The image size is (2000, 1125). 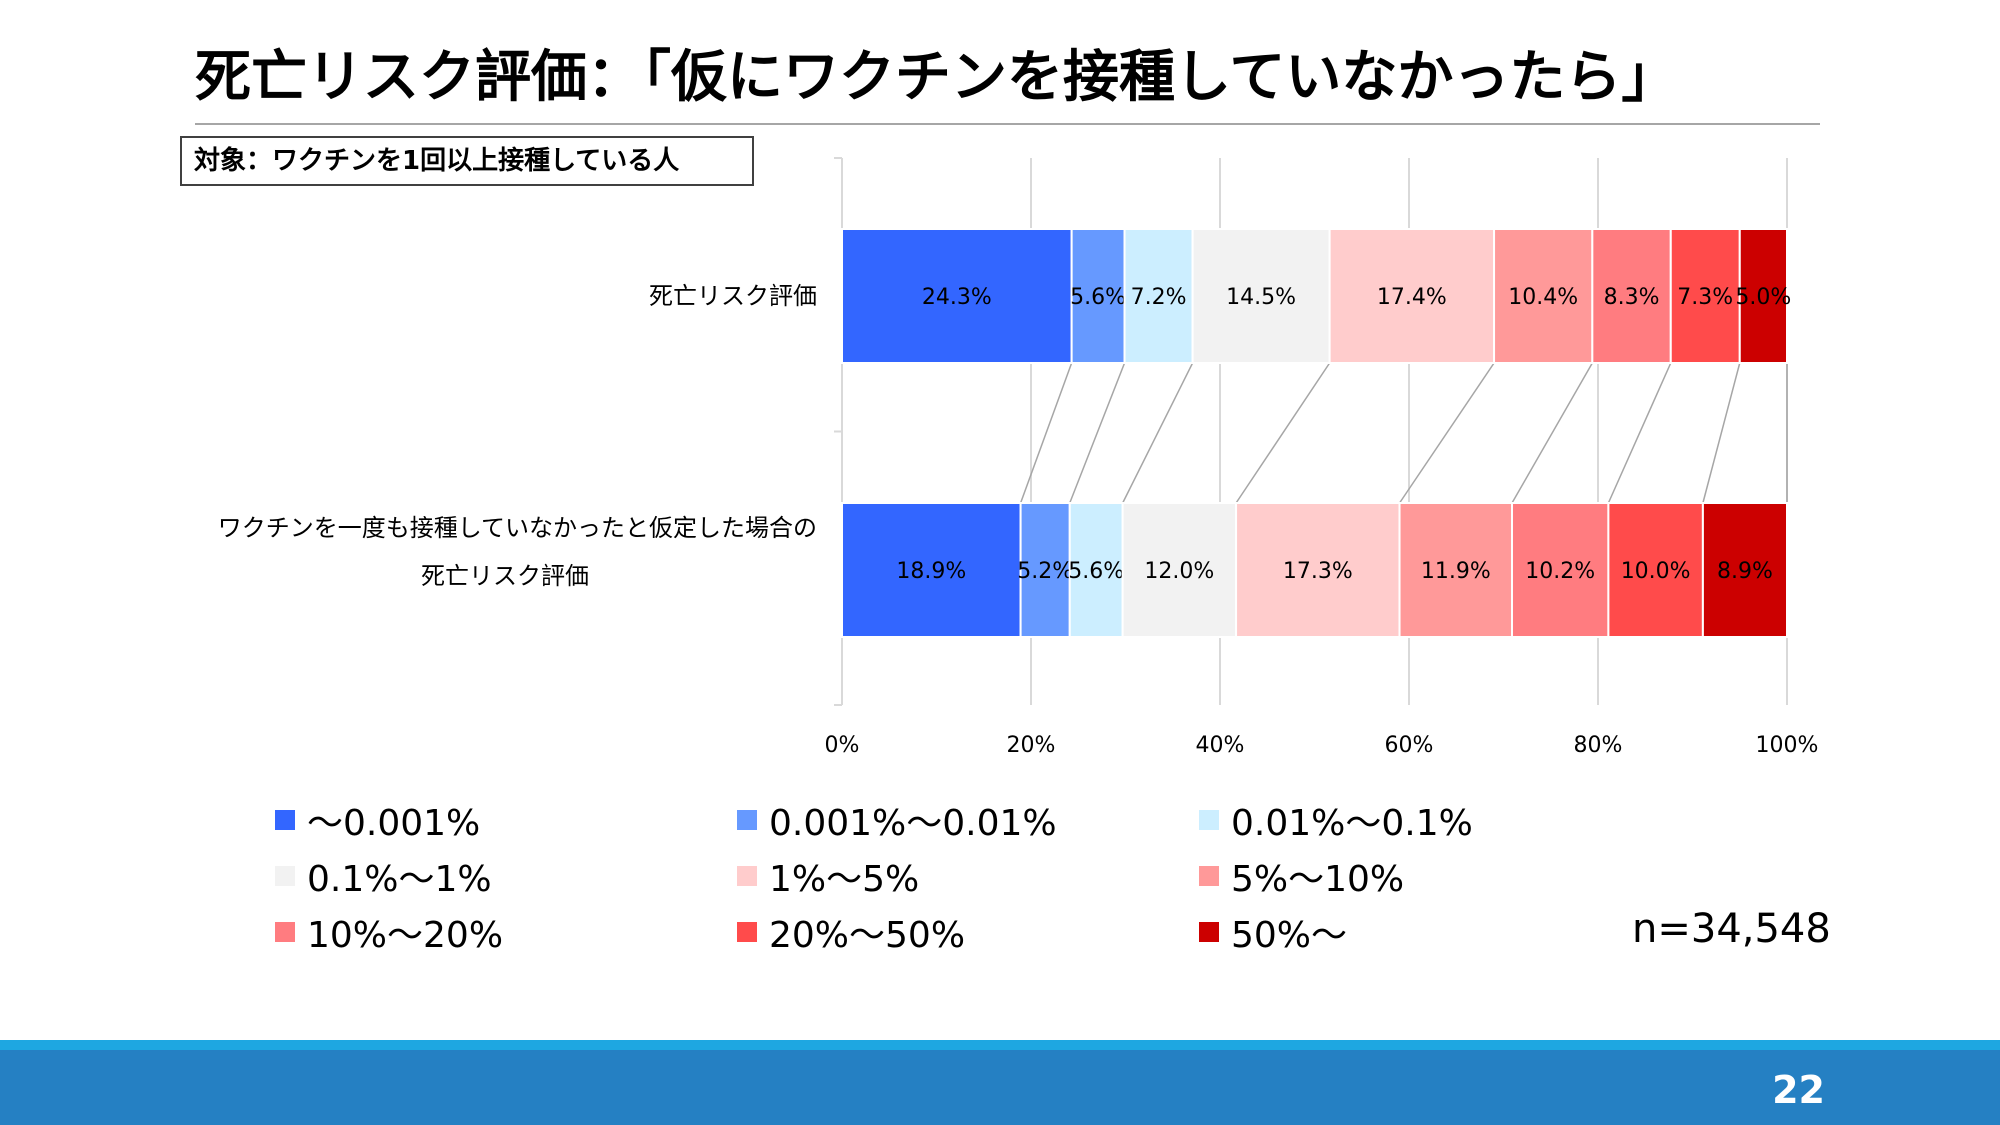 I want to click on legend-item: 0.001%〜0.01%, so click(x=897, y=820).